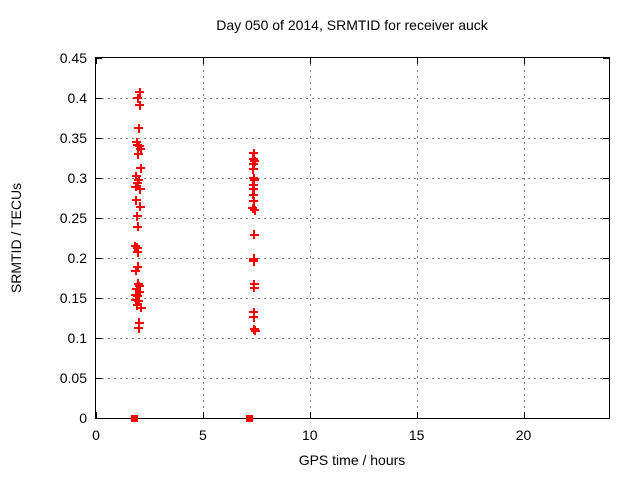 Image resolution: width=640 pixels, height=480 pixels. Describe the element at coordinates (73, 138) in the screenshot. I see `y-tick-label: 0.35` at that location.